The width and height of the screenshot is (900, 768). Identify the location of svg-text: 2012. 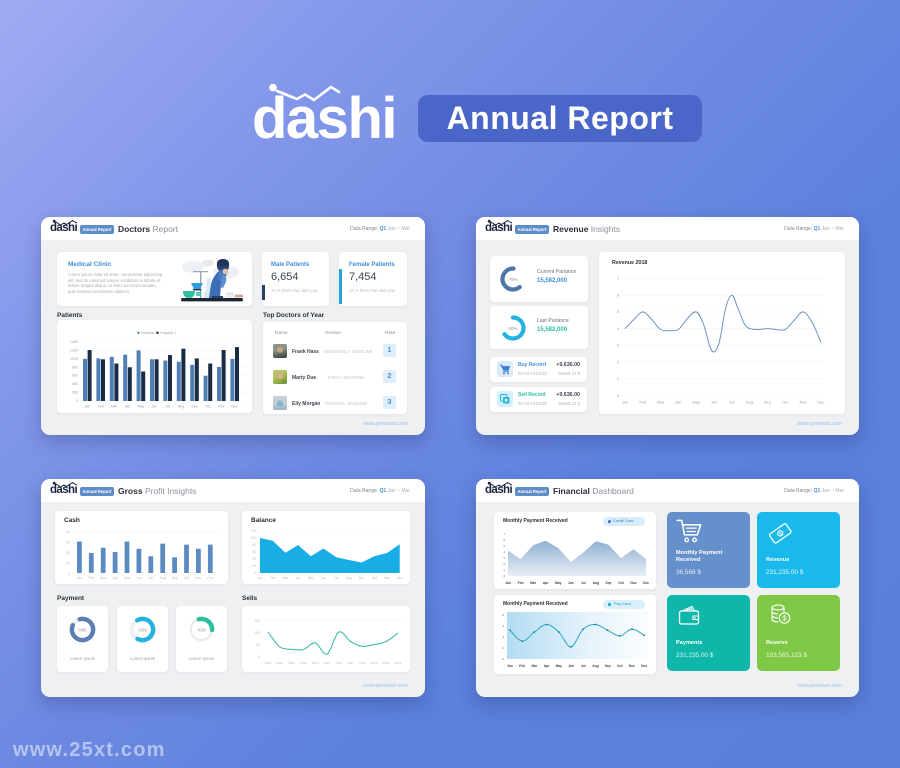
(291, 663).